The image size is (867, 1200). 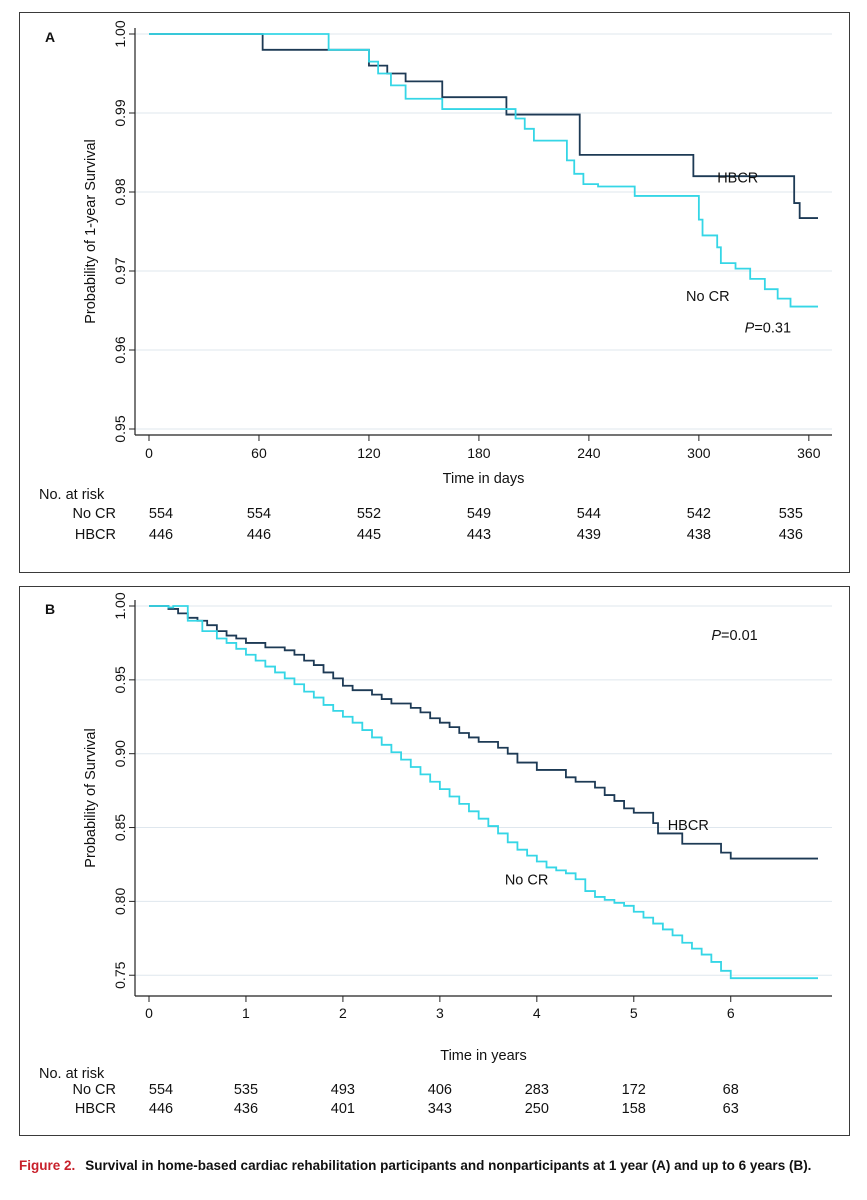 What do you see at coordinates (95, 1109) in the screenshot?
I see `panel-b-risk-row-label: HBCR` at bounding box center [95, 1109].